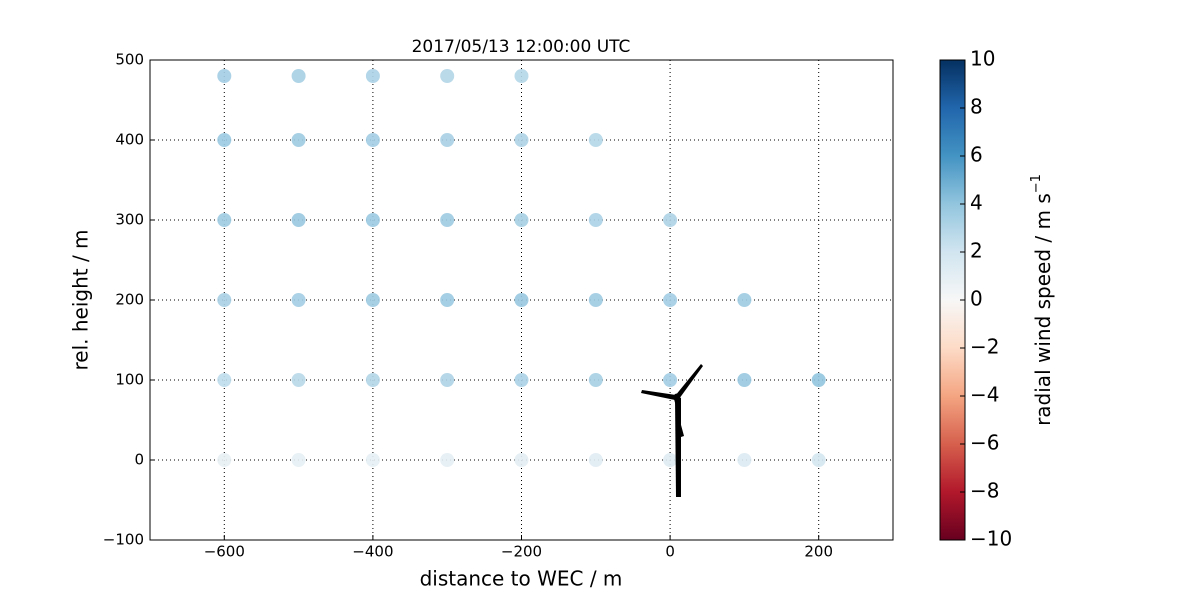 Image resolution: width=1200 pixels, height=604 pixels. What do you see at coordinates (521, 47) in the screenshot?
I see `chart-title: 2017/05/13 12:00:00 UTC` at bounding box center [521, 47].